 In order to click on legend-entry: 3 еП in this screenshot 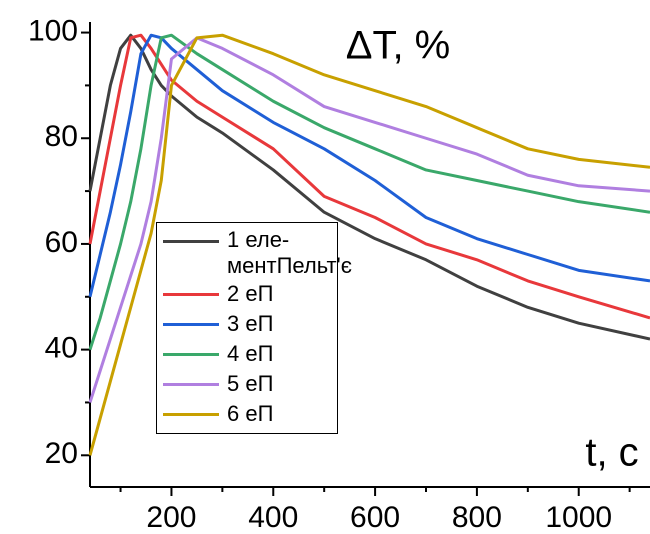, I will do `click(247, 324)`.